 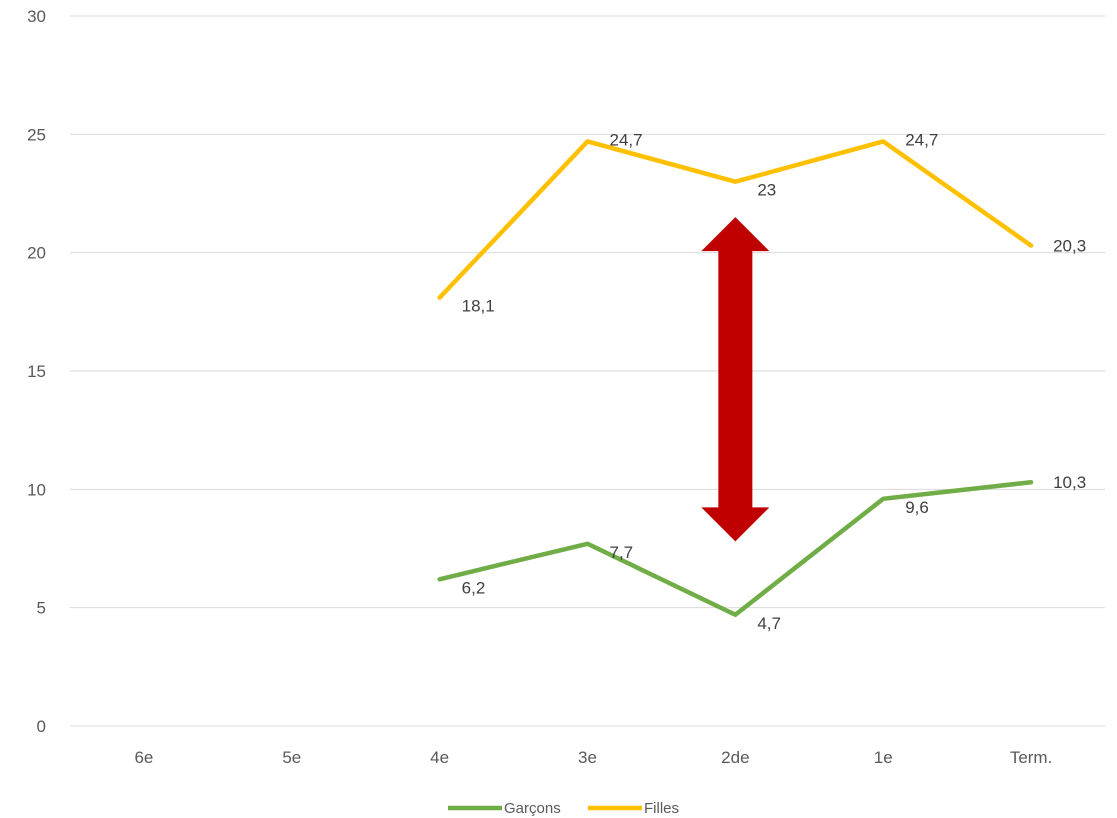 I want to click on data-label: 4,7, so click(x=769, y=623).